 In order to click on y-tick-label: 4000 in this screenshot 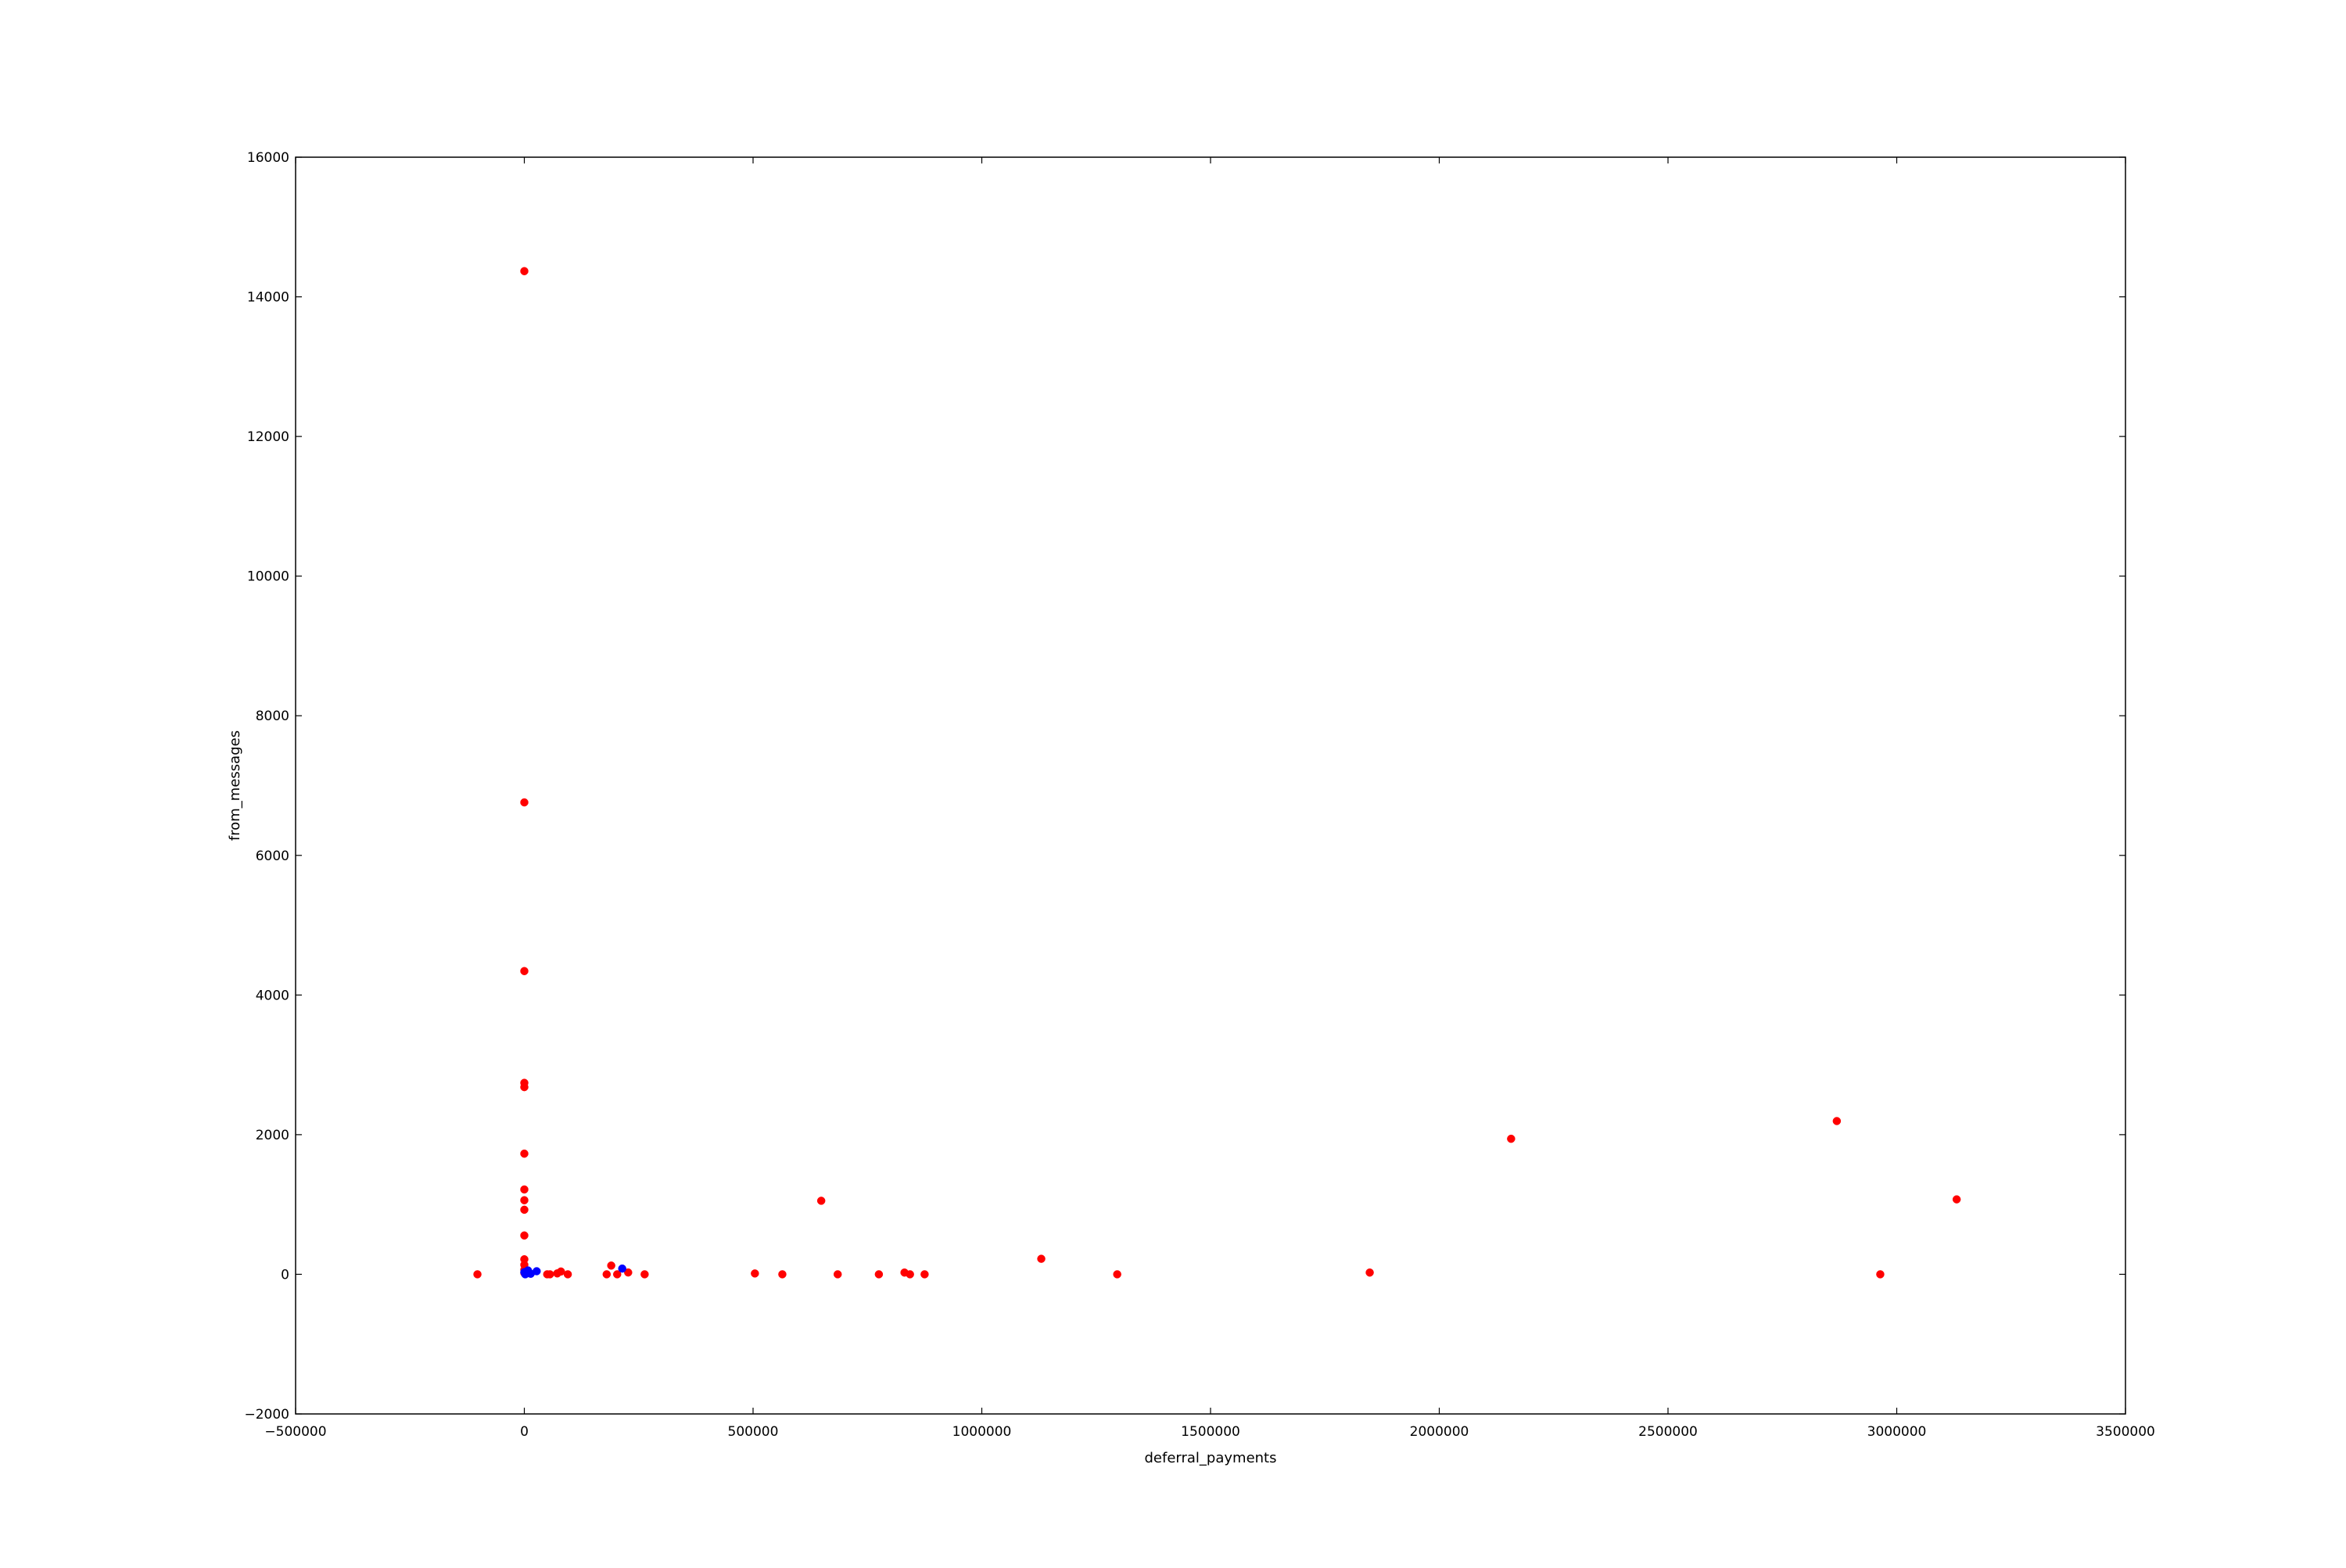, I will do `click(272, 995)`.